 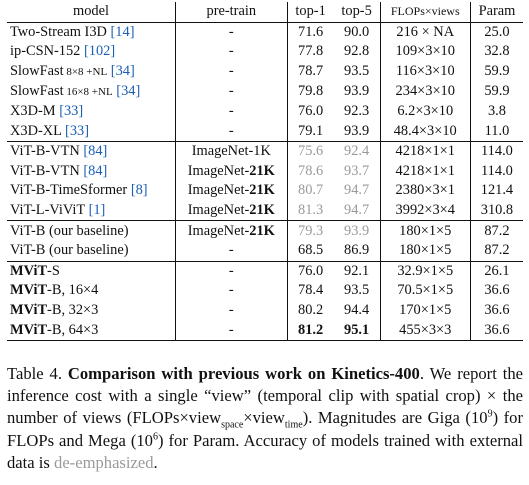 I want to click on cell-model: X3D-XL [33], so click(x=91, y=131).